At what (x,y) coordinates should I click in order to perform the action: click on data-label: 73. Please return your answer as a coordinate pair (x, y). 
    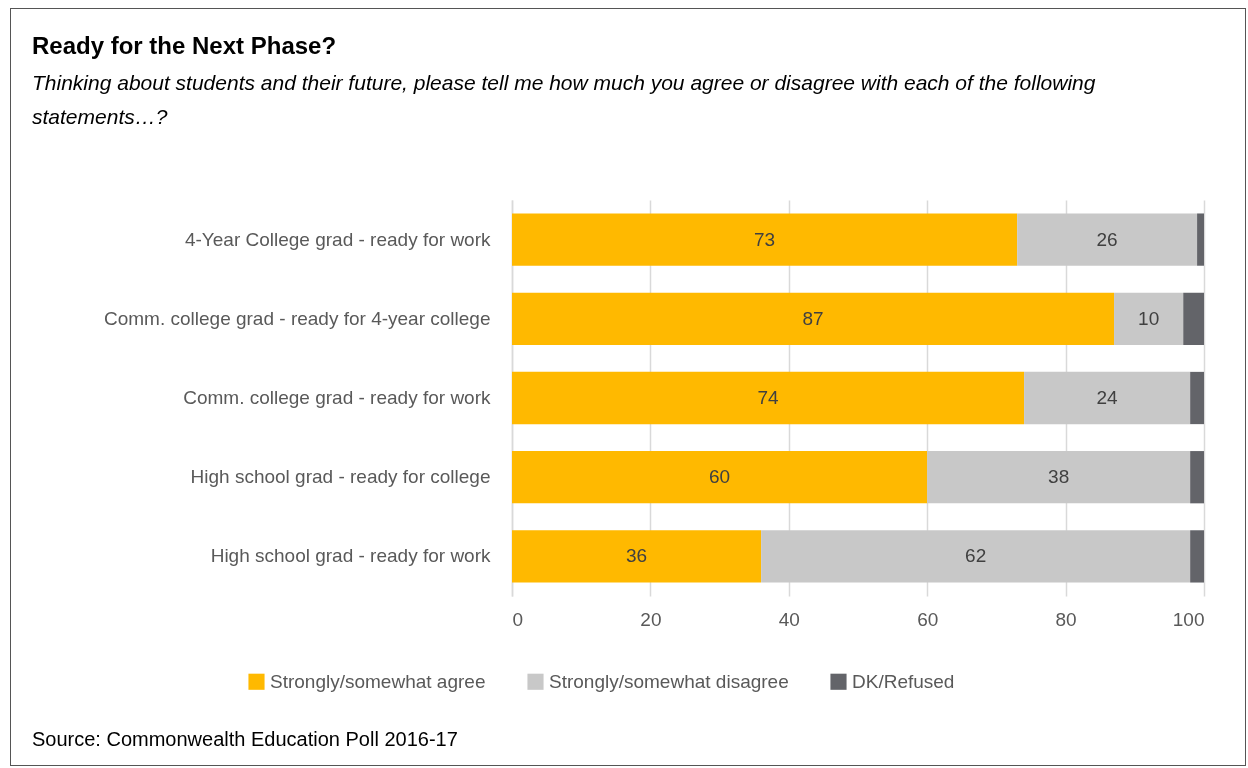
    Looking at the image, I should click on (765, 239).